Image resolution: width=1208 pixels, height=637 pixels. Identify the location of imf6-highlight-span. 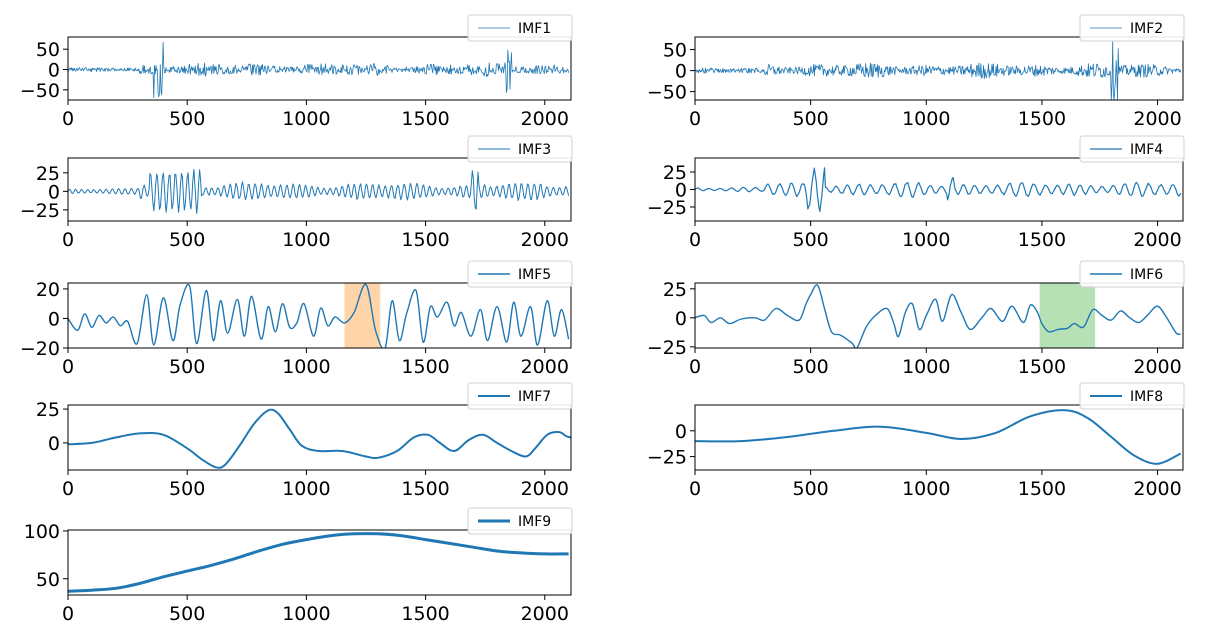
(1067, 315).